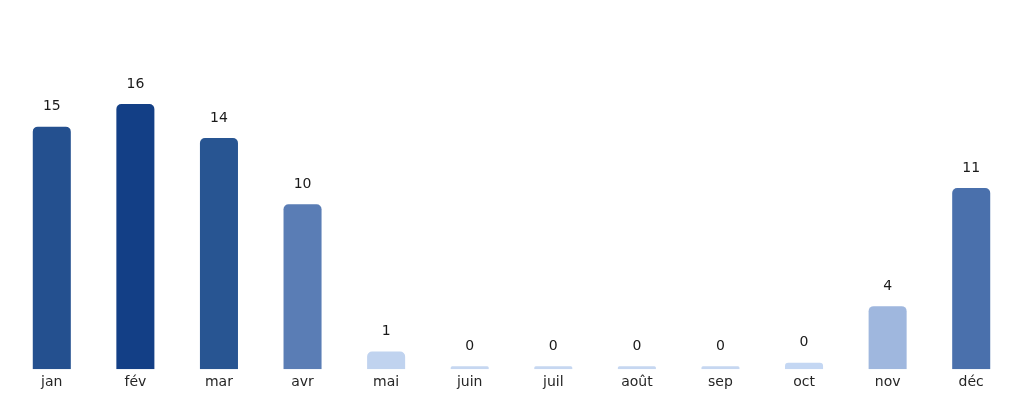 This screenshot has height=404, width=1024. What do you see at coordinates (469, 381) in the screenshot?
I see `x-tick-label: juin` at bounding box center [469, 381].